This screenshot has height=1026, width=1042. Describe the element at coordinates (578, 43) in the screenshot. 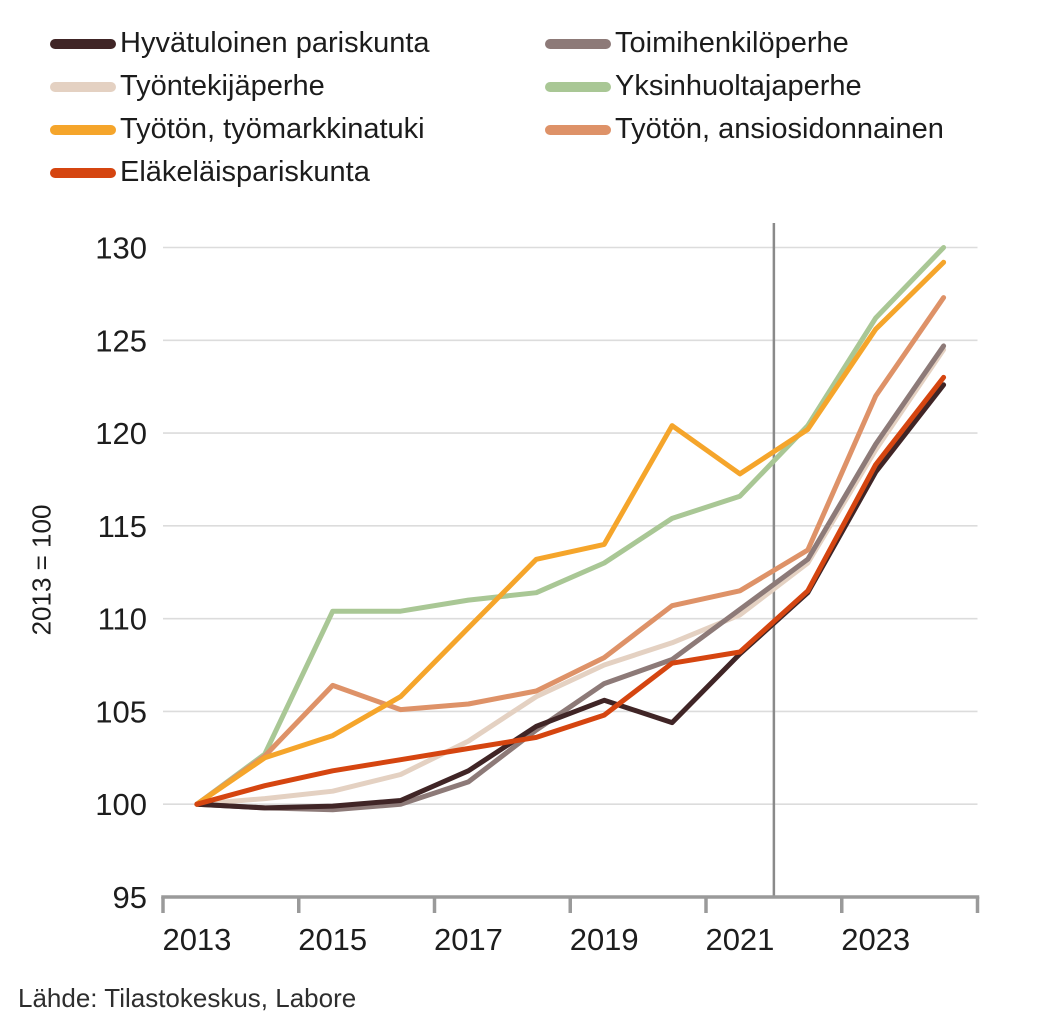

I see `legend-swatch-toimihenkiloperhe` at that location.